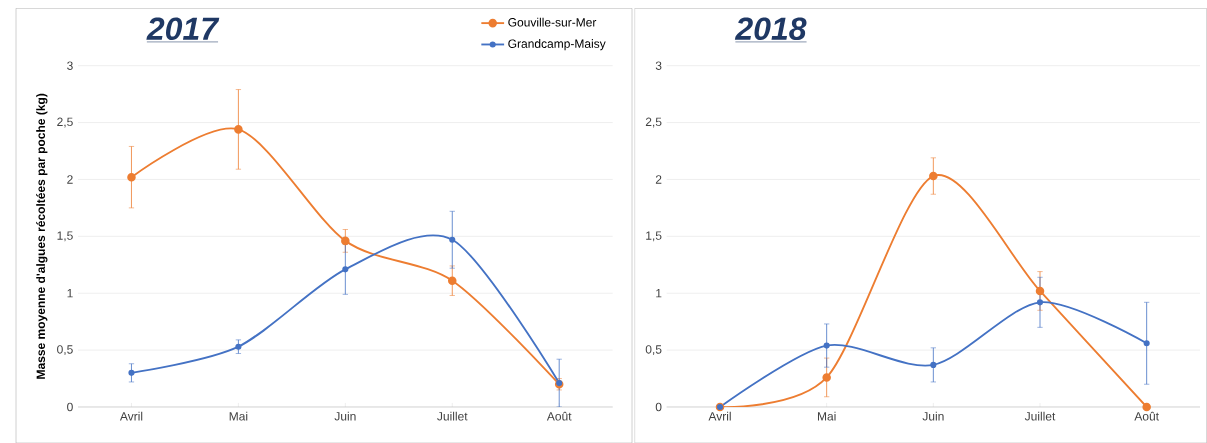 The height and width of the screenshot is (443, 1207). Describe the element at coordinates (183, 29) in the screenshot. I see `chart-title: 2017` at that location.